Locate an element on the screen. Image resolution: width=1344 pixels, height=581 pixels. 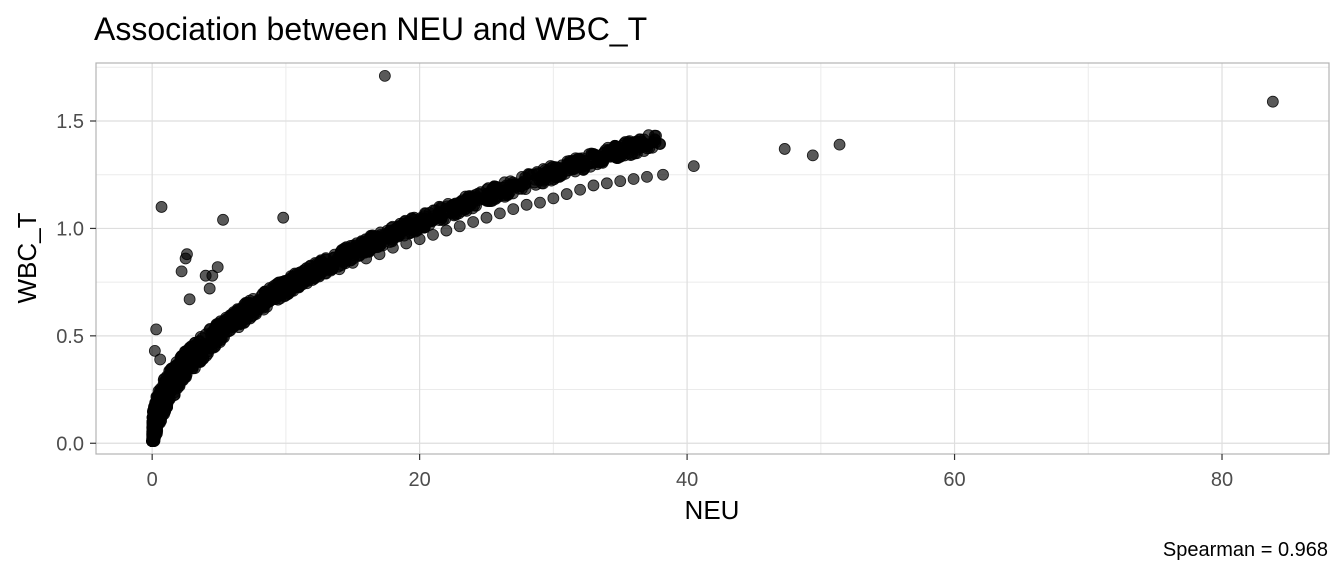
x-tick-label: 80 is located at coordinates (1222, 480).